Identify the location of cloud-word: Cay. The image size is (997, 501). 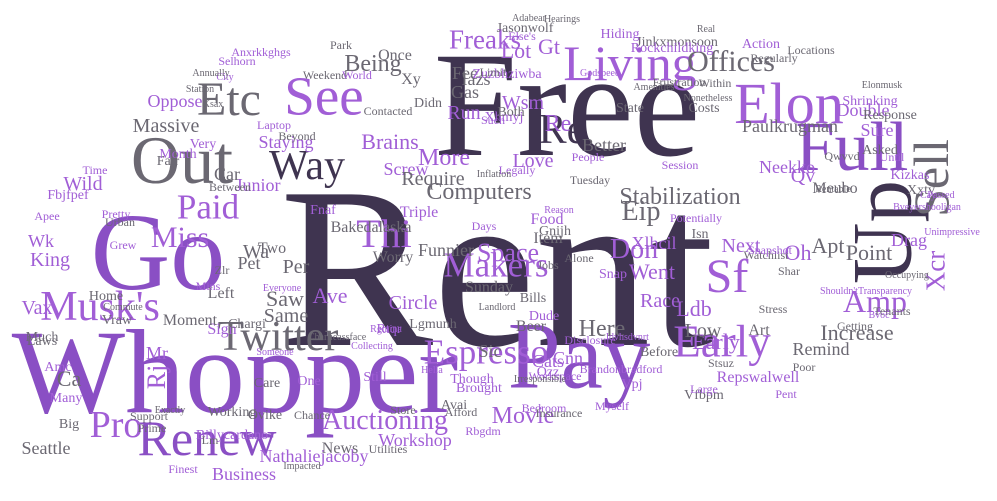
(928, 195).